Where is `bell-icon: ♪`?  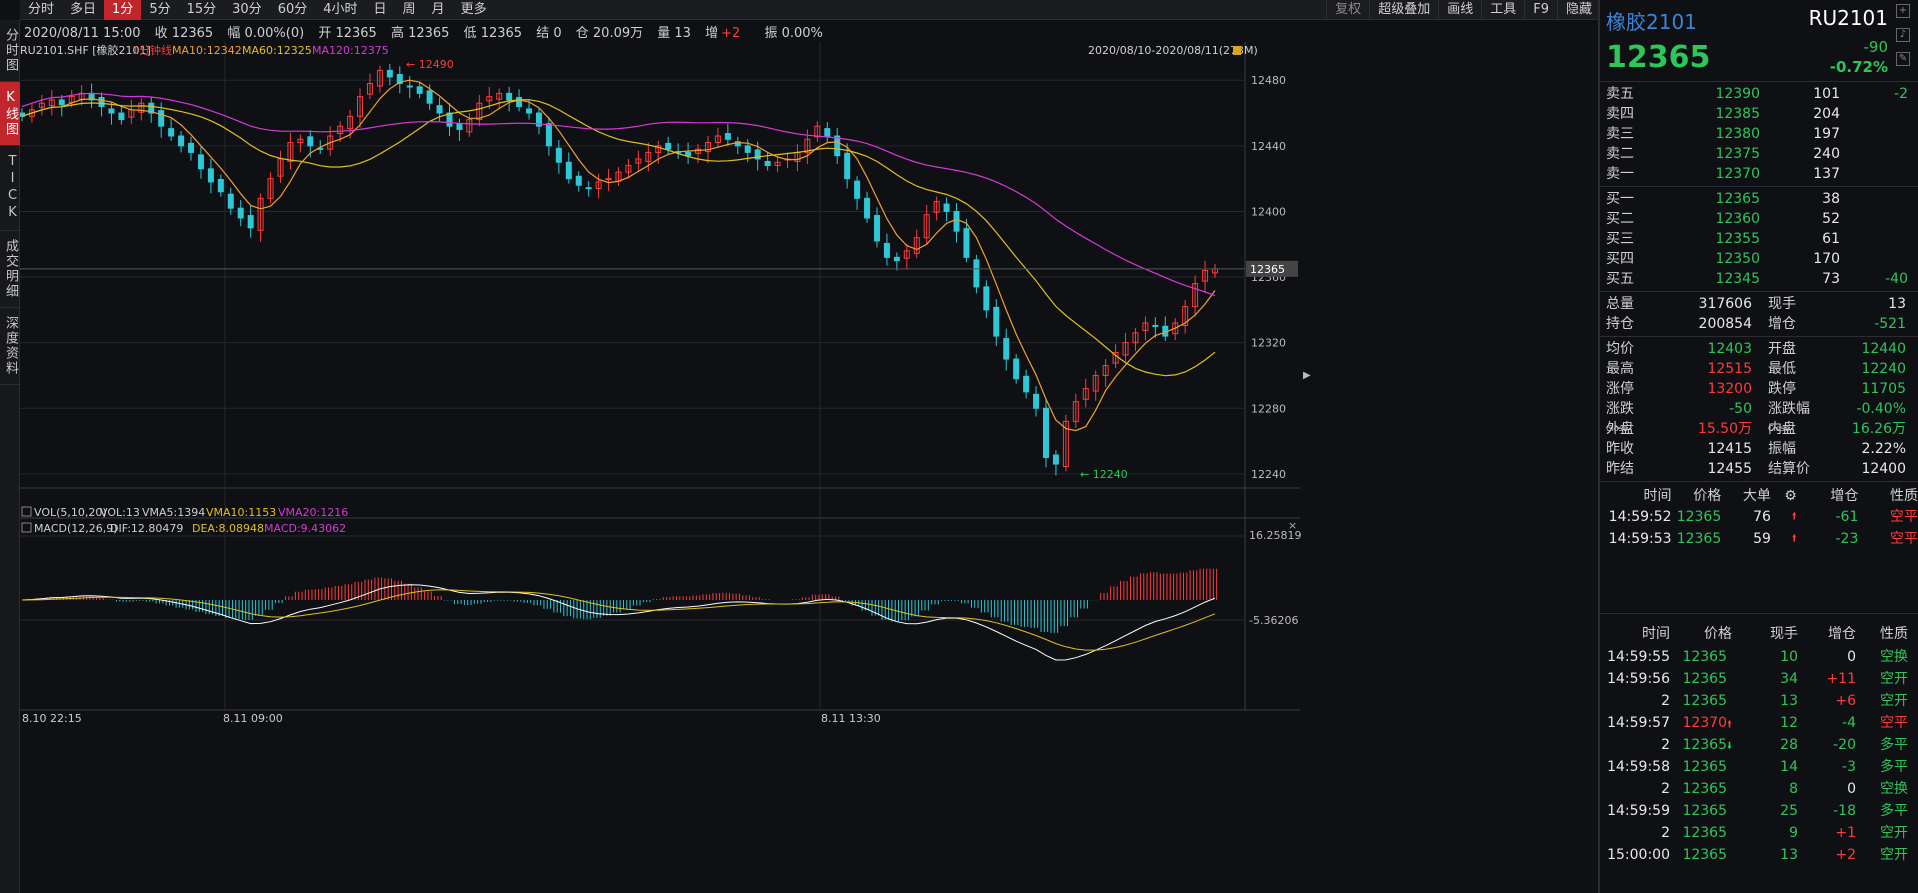
bell-icon: ♪ is located at coordinates (1903, 35).